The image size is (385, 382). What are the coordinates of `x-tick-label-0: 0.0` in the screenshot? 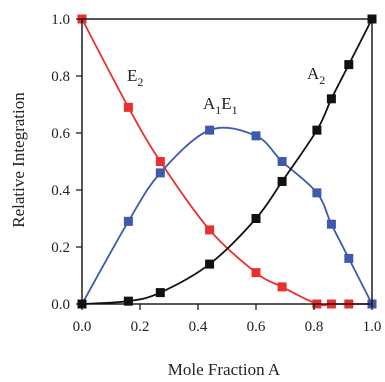 It's located at (82, 327).